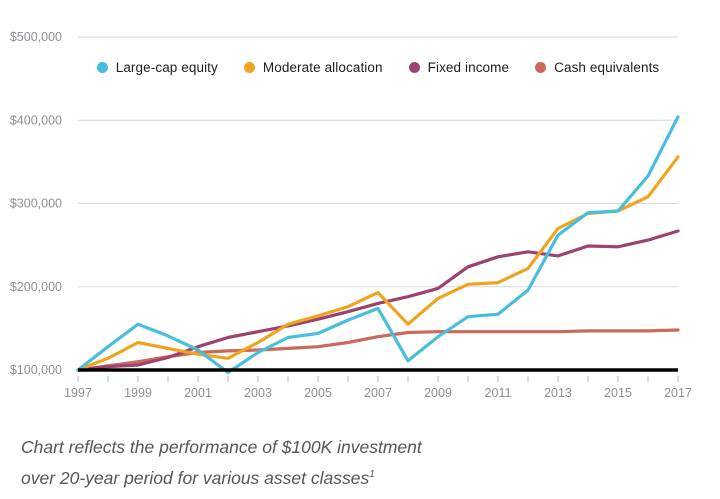 This screenshot has height=499, width=720. What do you see at coordinates (36, 204) in the screenshot?
I see `svg-text: $300,000` at bounding box center [36, 204].